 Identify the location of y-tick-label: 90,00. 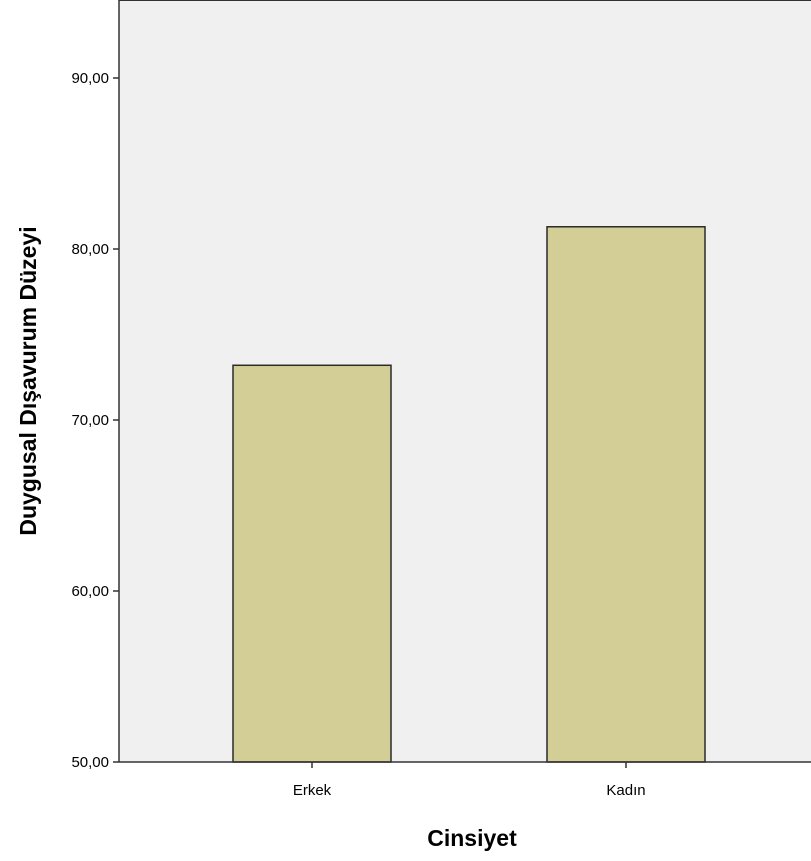
(90, 78).